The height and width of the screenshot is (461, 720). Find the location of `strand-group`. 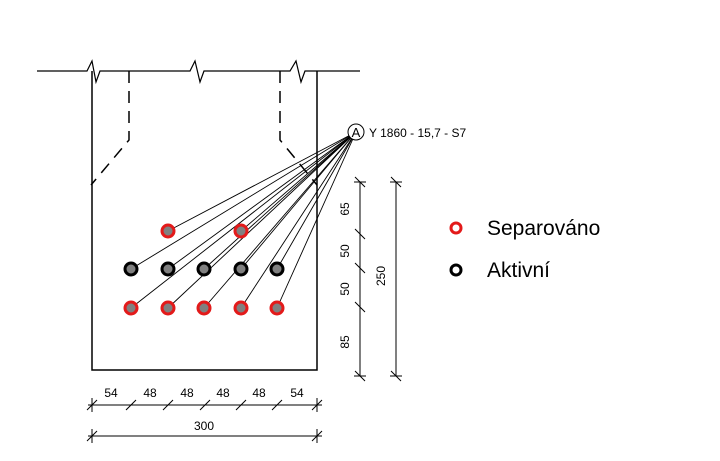

strand-group is located at coordinates (204, 269).